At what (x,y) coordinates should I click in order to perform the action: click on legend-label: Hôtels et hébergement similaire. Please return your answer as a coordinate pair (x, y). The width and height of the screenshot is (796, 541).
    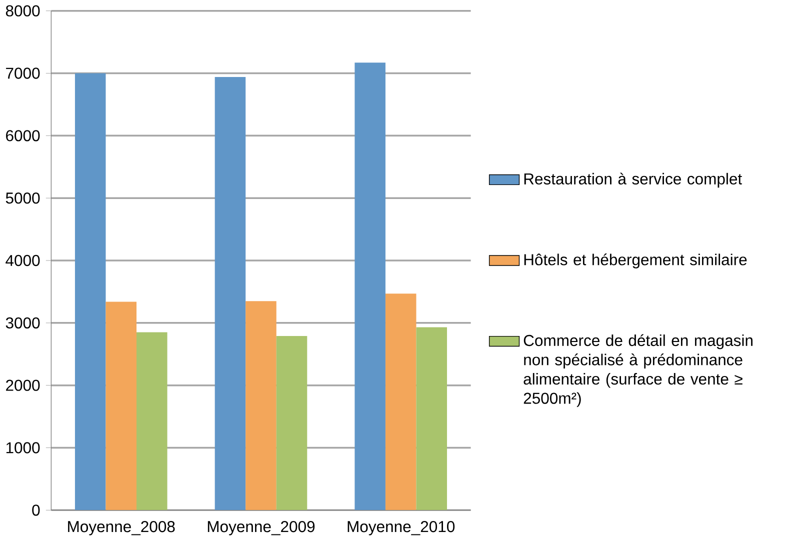
    Looking at the image, I should click on (635, 261).